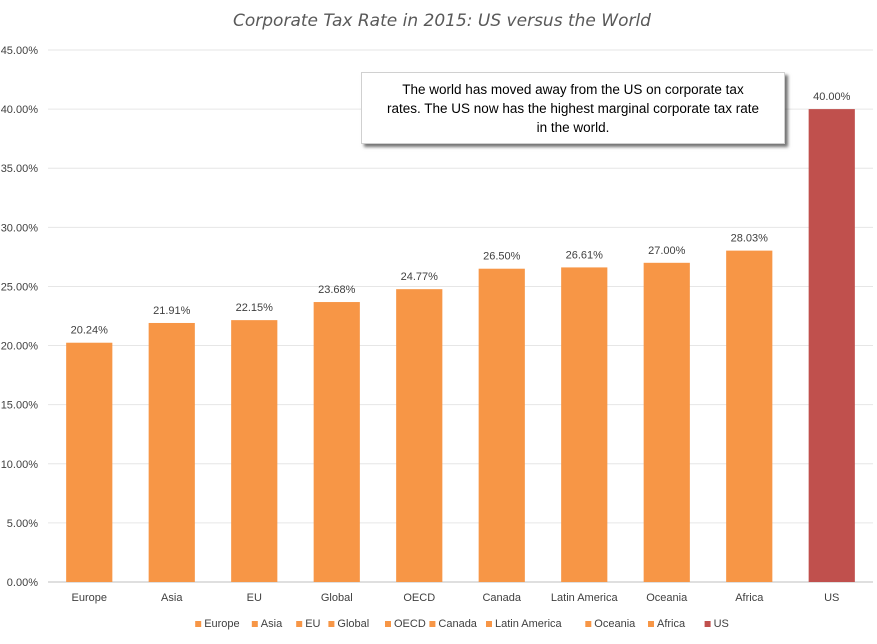 The image size is (877, 644). Describe the element at coordinates (502, 257) in the screenshot. I see `data-label: 26.50%` at that location.